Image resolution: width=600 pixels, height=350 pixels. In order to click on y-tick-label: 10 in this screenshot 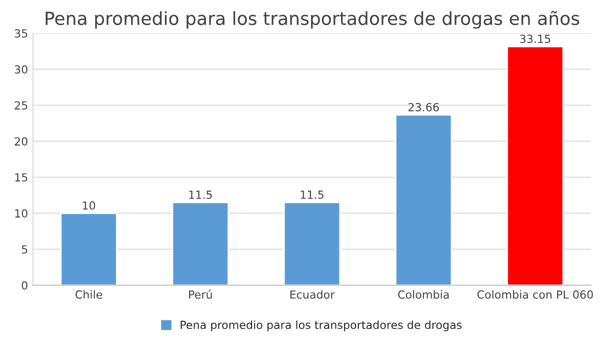, I will do `click(21, 213)`.